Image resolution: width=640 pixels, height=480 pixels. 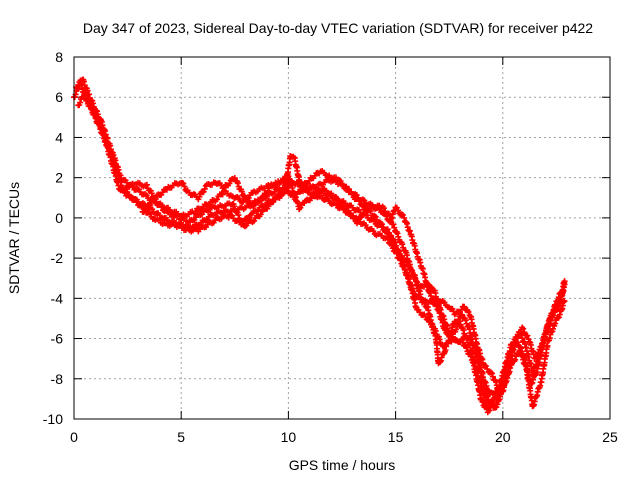 I want to click on y-axis-title: SDTVAR / TECUs, so click(x=14, y=238).